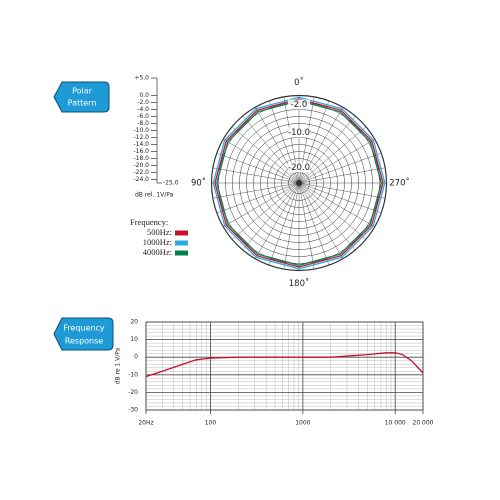  Describe the element at coordinates (82, 91) in the screenshot. I see `badge-text: Polar` at that location.